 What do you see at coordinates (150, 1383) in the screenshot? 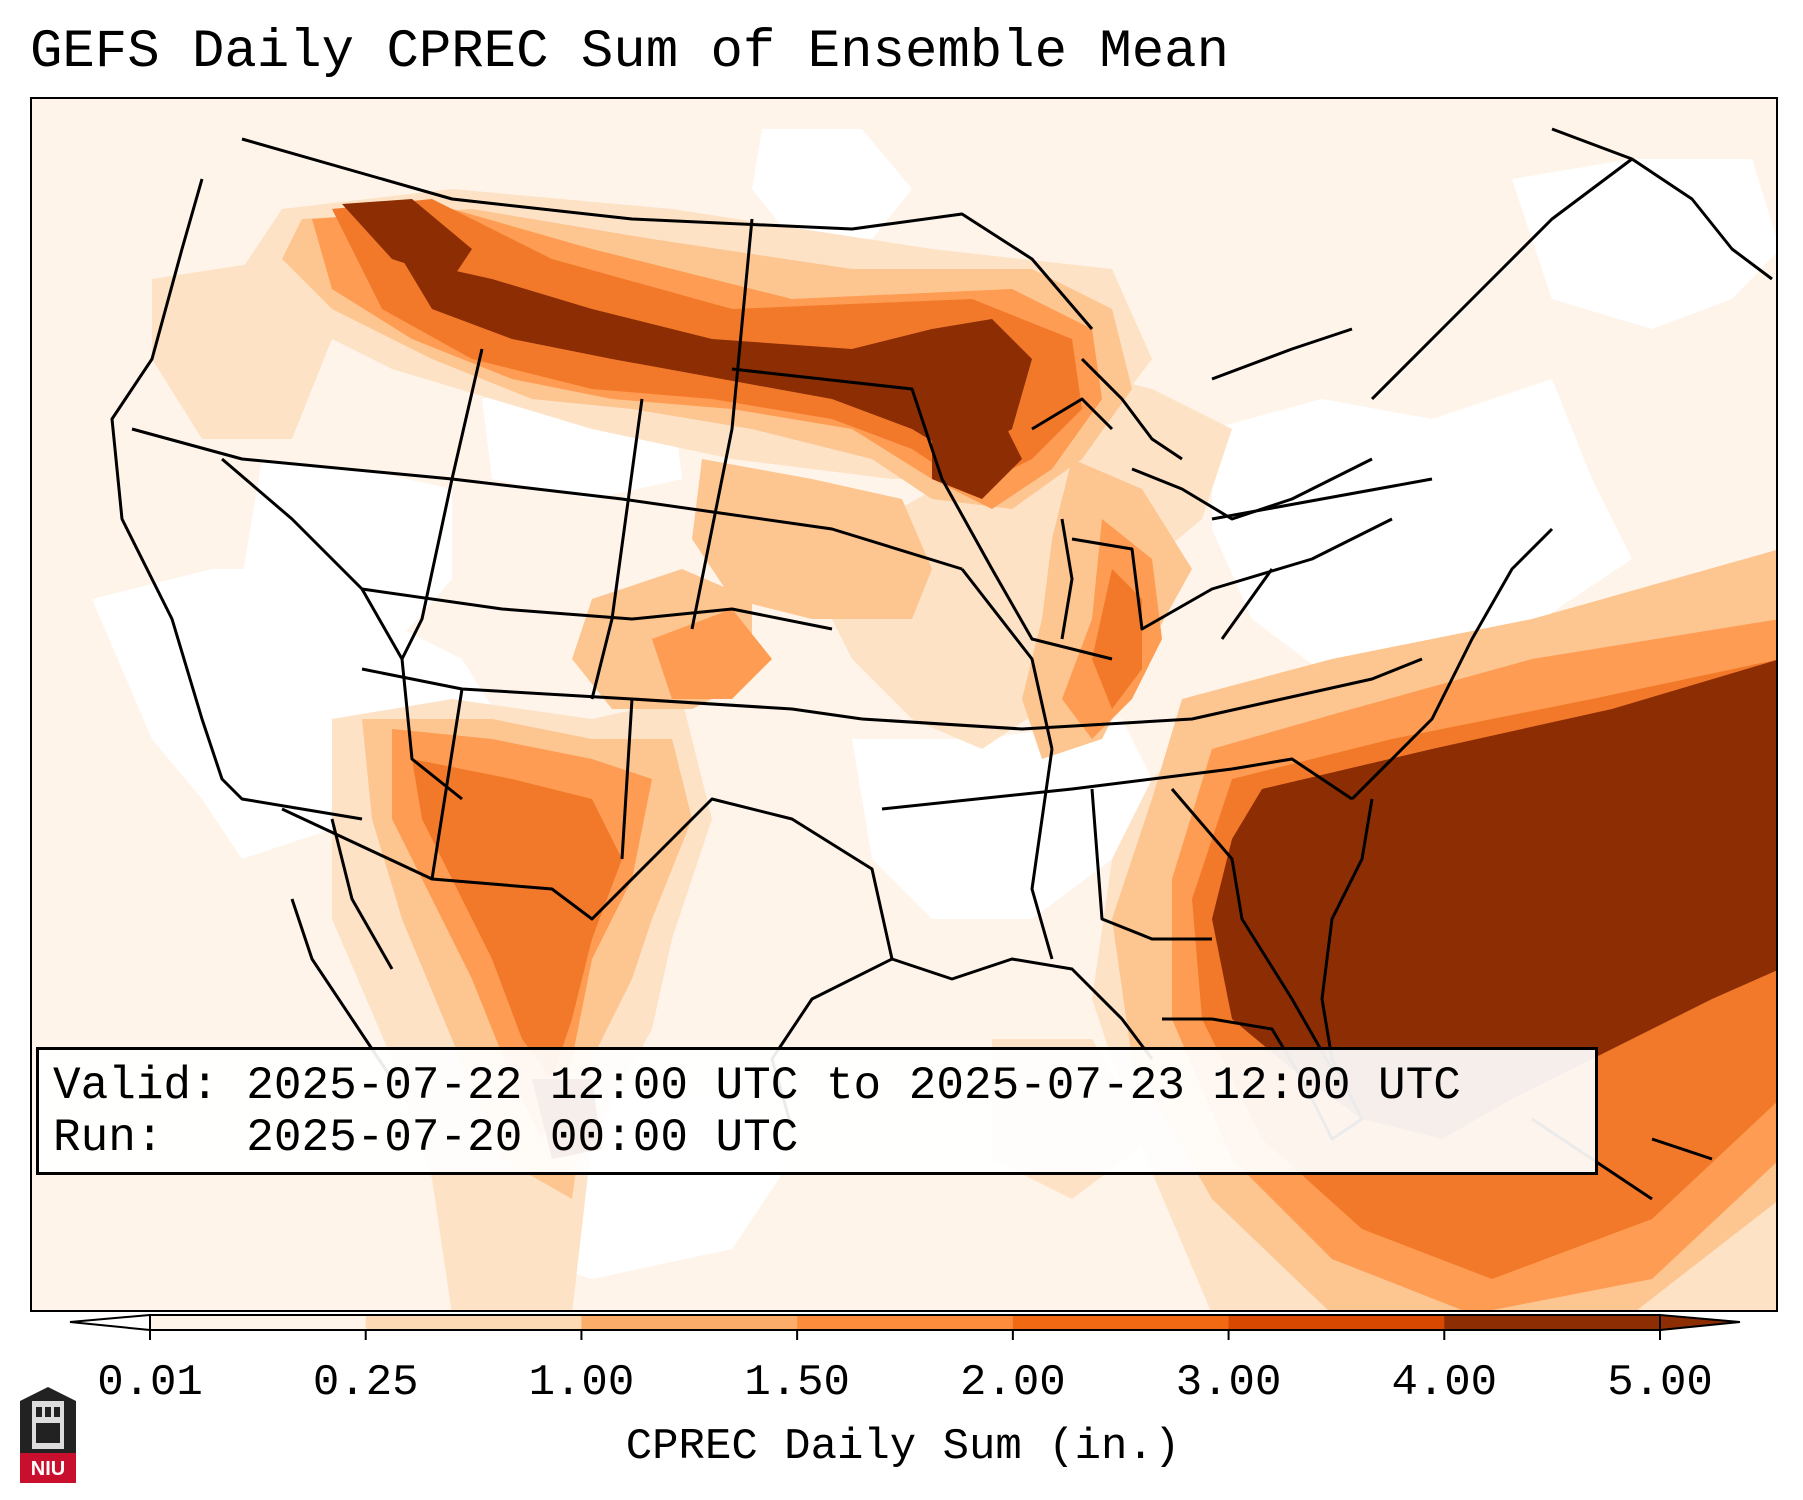
I see `colorbar-tick-label: 0.01` at bounding box center [150, 1383].